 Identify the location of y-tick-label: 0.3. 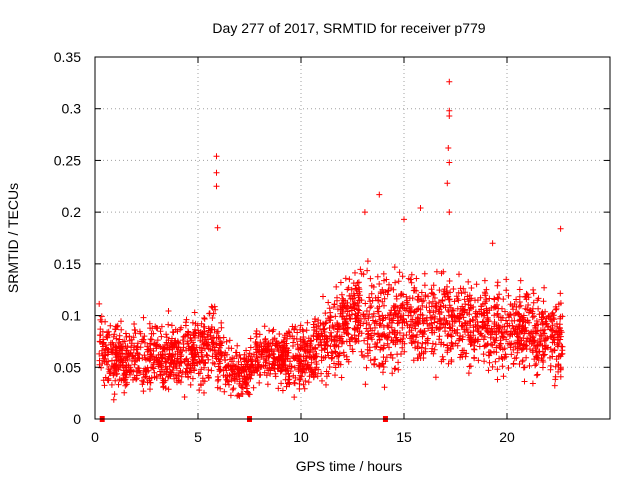
(72, 109).